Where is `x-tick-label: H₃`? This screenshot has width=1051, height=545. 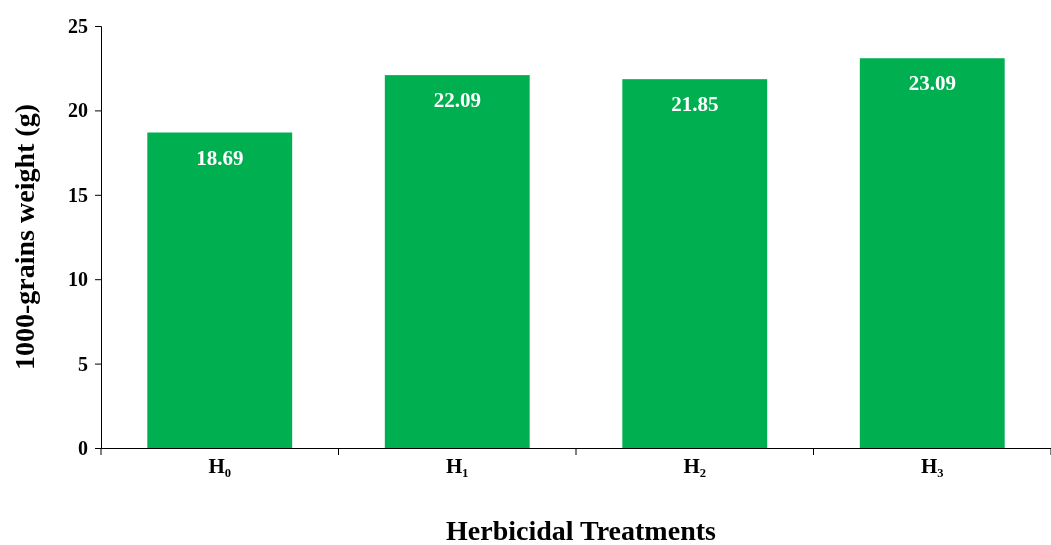
x-tick-label: H₃ is located at coordinates (932, 466).